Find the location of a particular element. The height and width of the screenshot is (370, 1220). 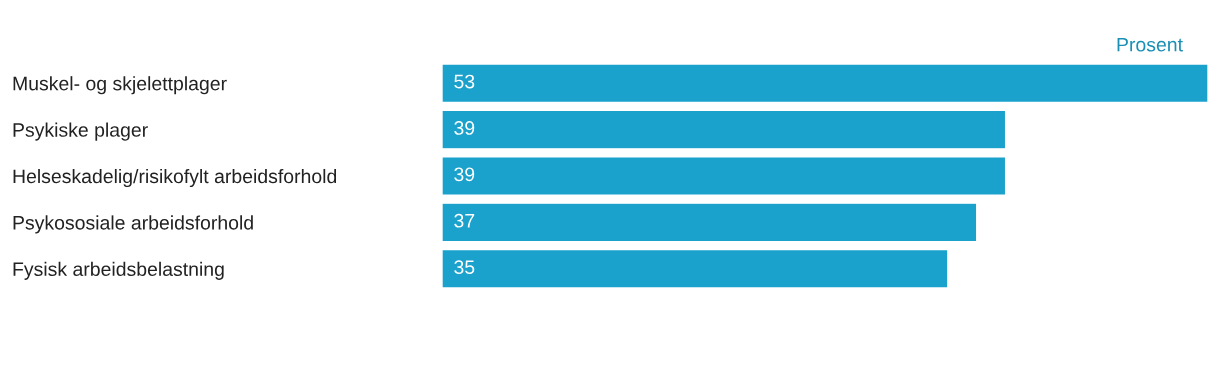

y-tick-label: Helseskadelig/risikofylt arbeidsforhold is located at coordinates (175, 178).